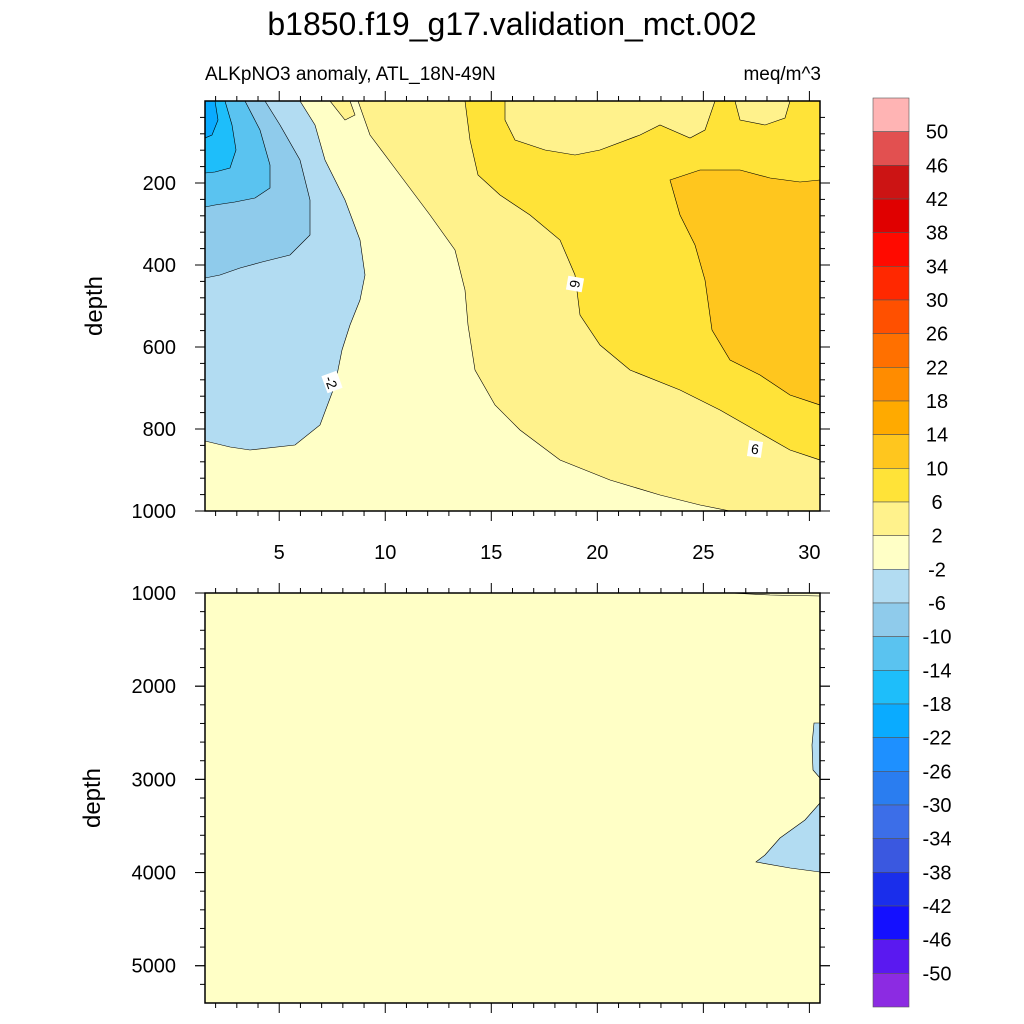 This screenshot has width=1024, height=1024. Describe the element at coordinates (937, 907) in the screenshot. I see `colorbar-label: -42` at that location.